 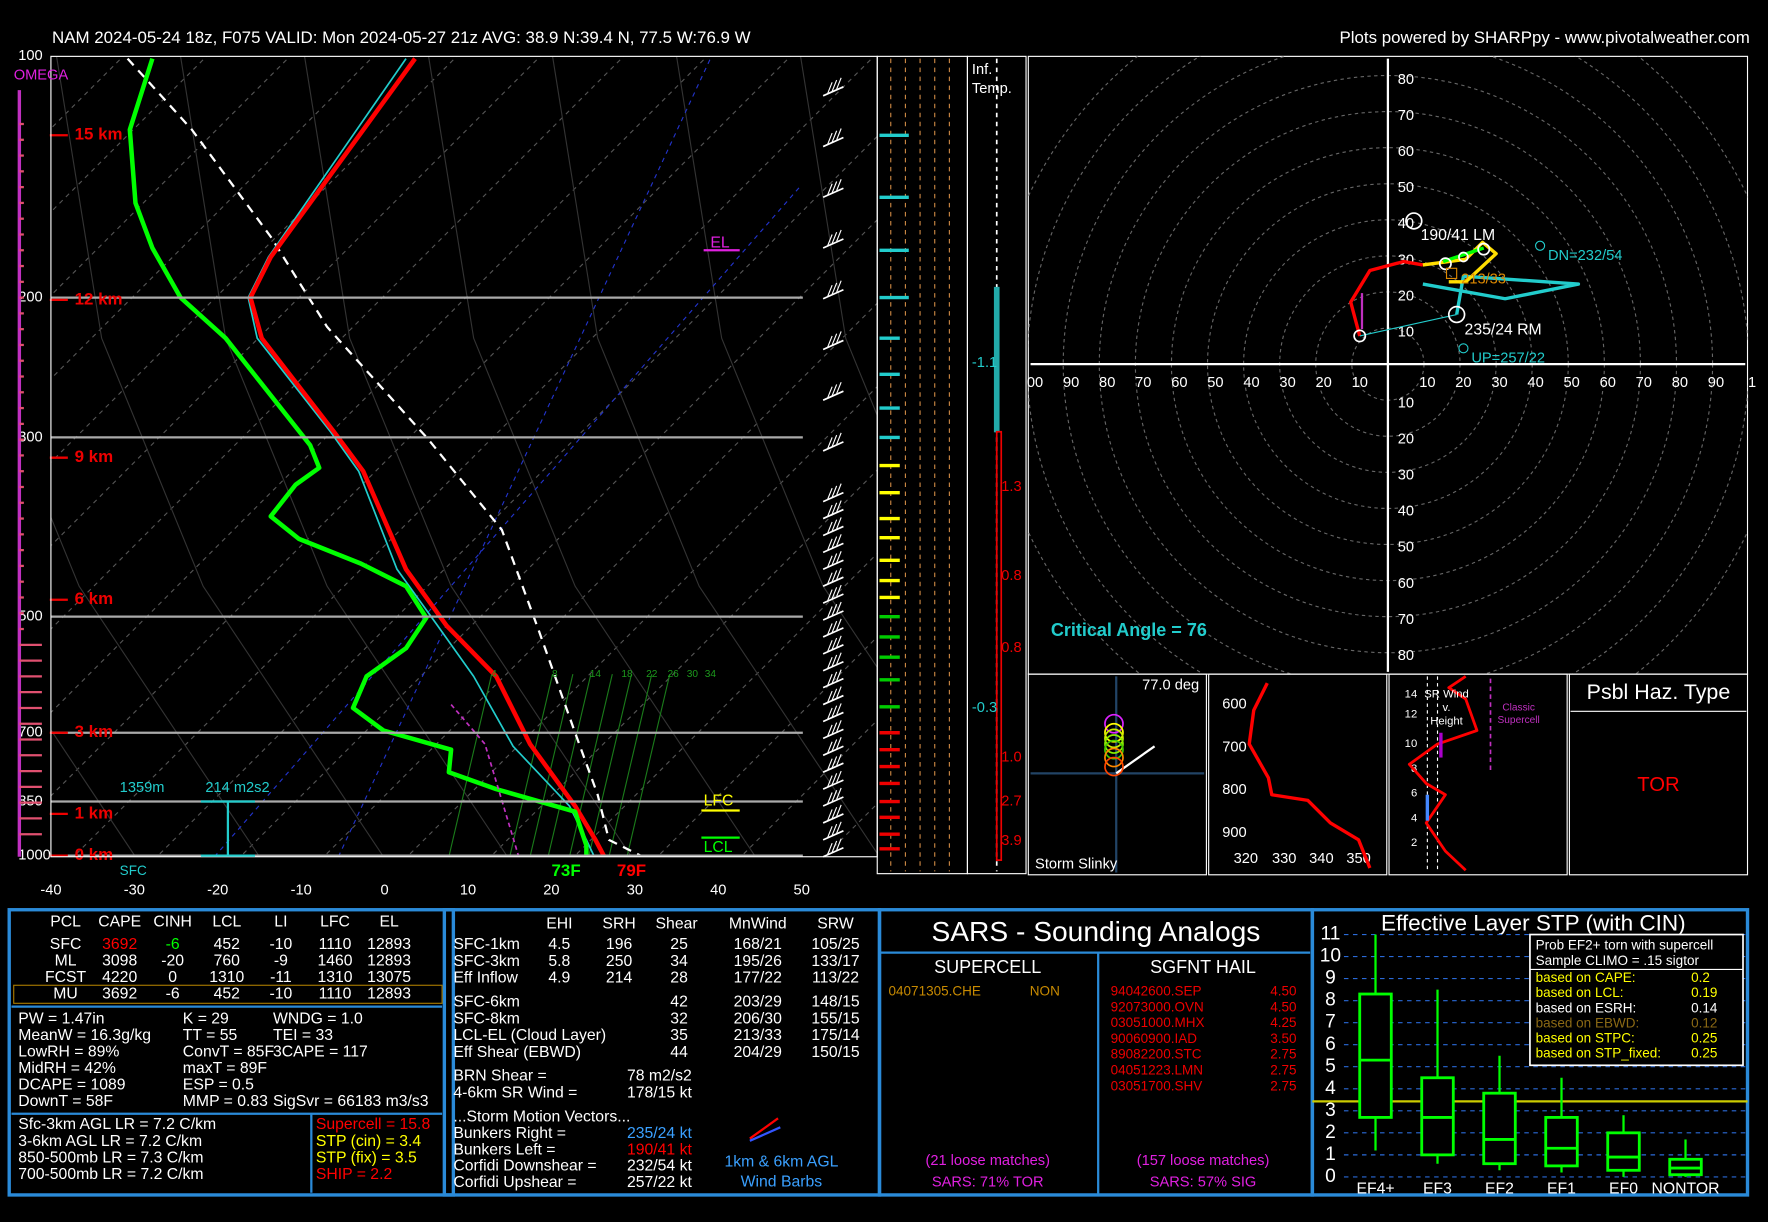 I want to click on inferred-value: 0.8, so click(x=1011, y=648).